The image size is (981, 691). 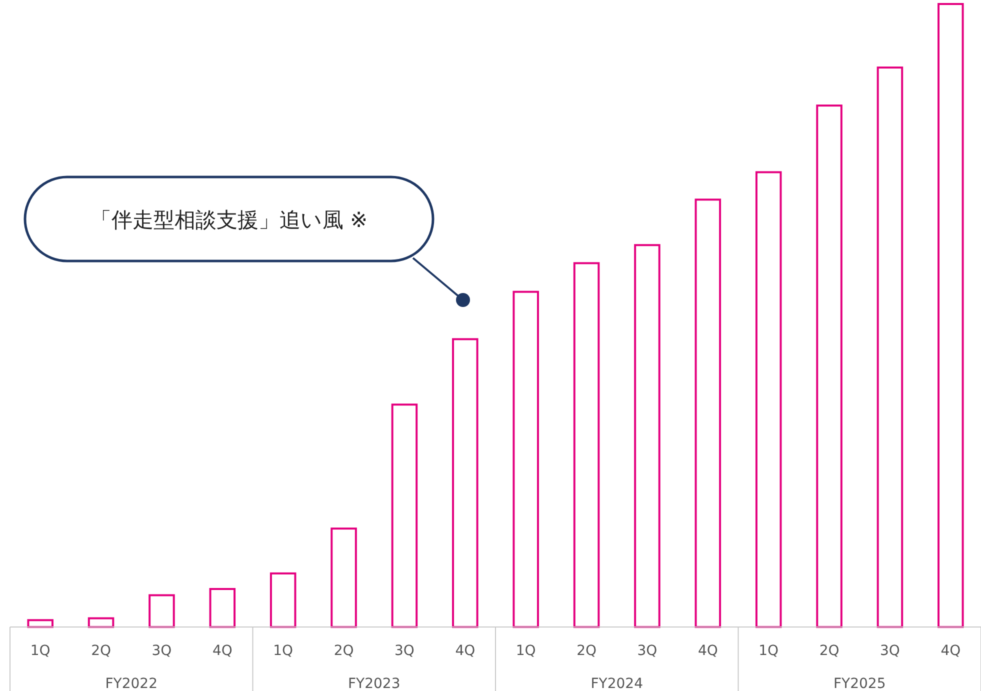 What do you see at coordinates (229, 220) in the screenshot?
I see `annotation: 「伴走型相談支援」追い風 ※` at bounding box center [229, 220].